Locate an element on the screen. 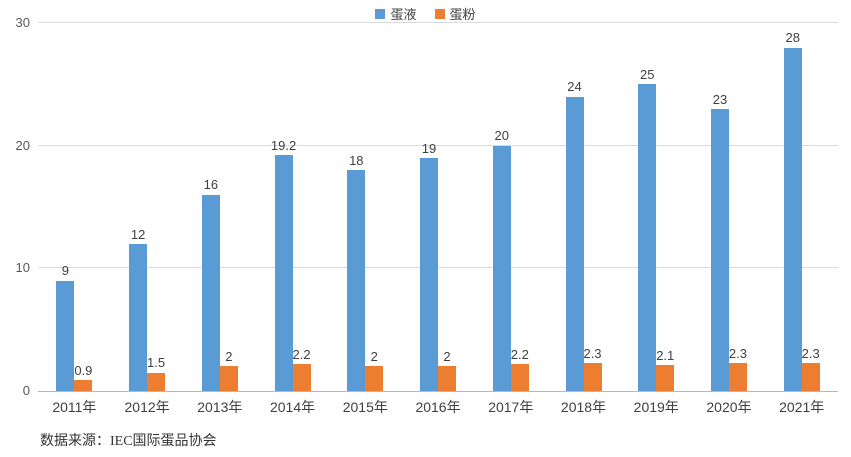 This screenshot has height=457, width=851. data-label-egg-powder-2017: 2.2 is located at coordinates (519, 354).